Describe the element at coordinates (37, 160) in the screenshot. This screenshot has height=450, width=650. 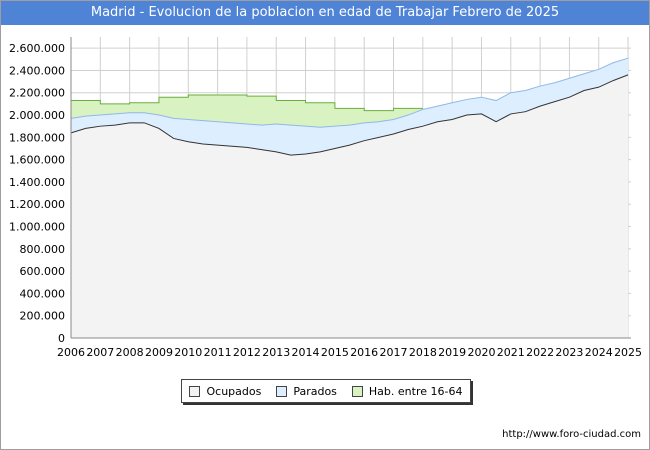
I see `y-tick-label: 1.600.000` at that location.